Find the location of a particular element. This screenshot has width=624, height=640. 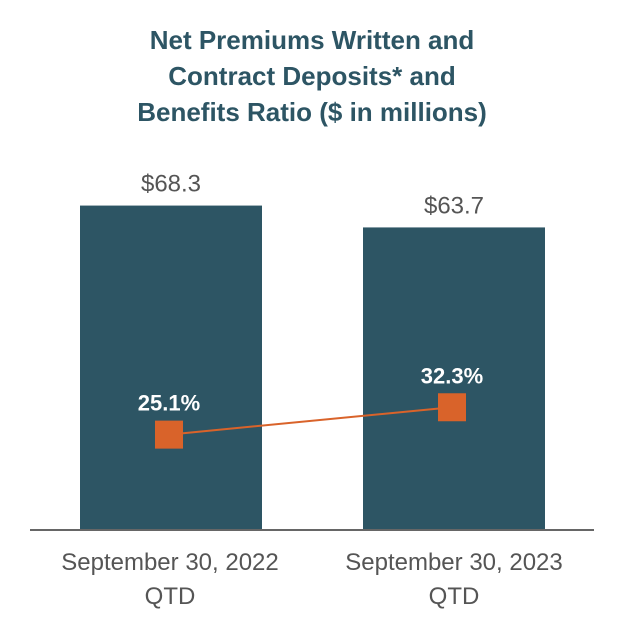

category-label-2022: September 30, 2022 QTD is located at coordinates (170, 580).